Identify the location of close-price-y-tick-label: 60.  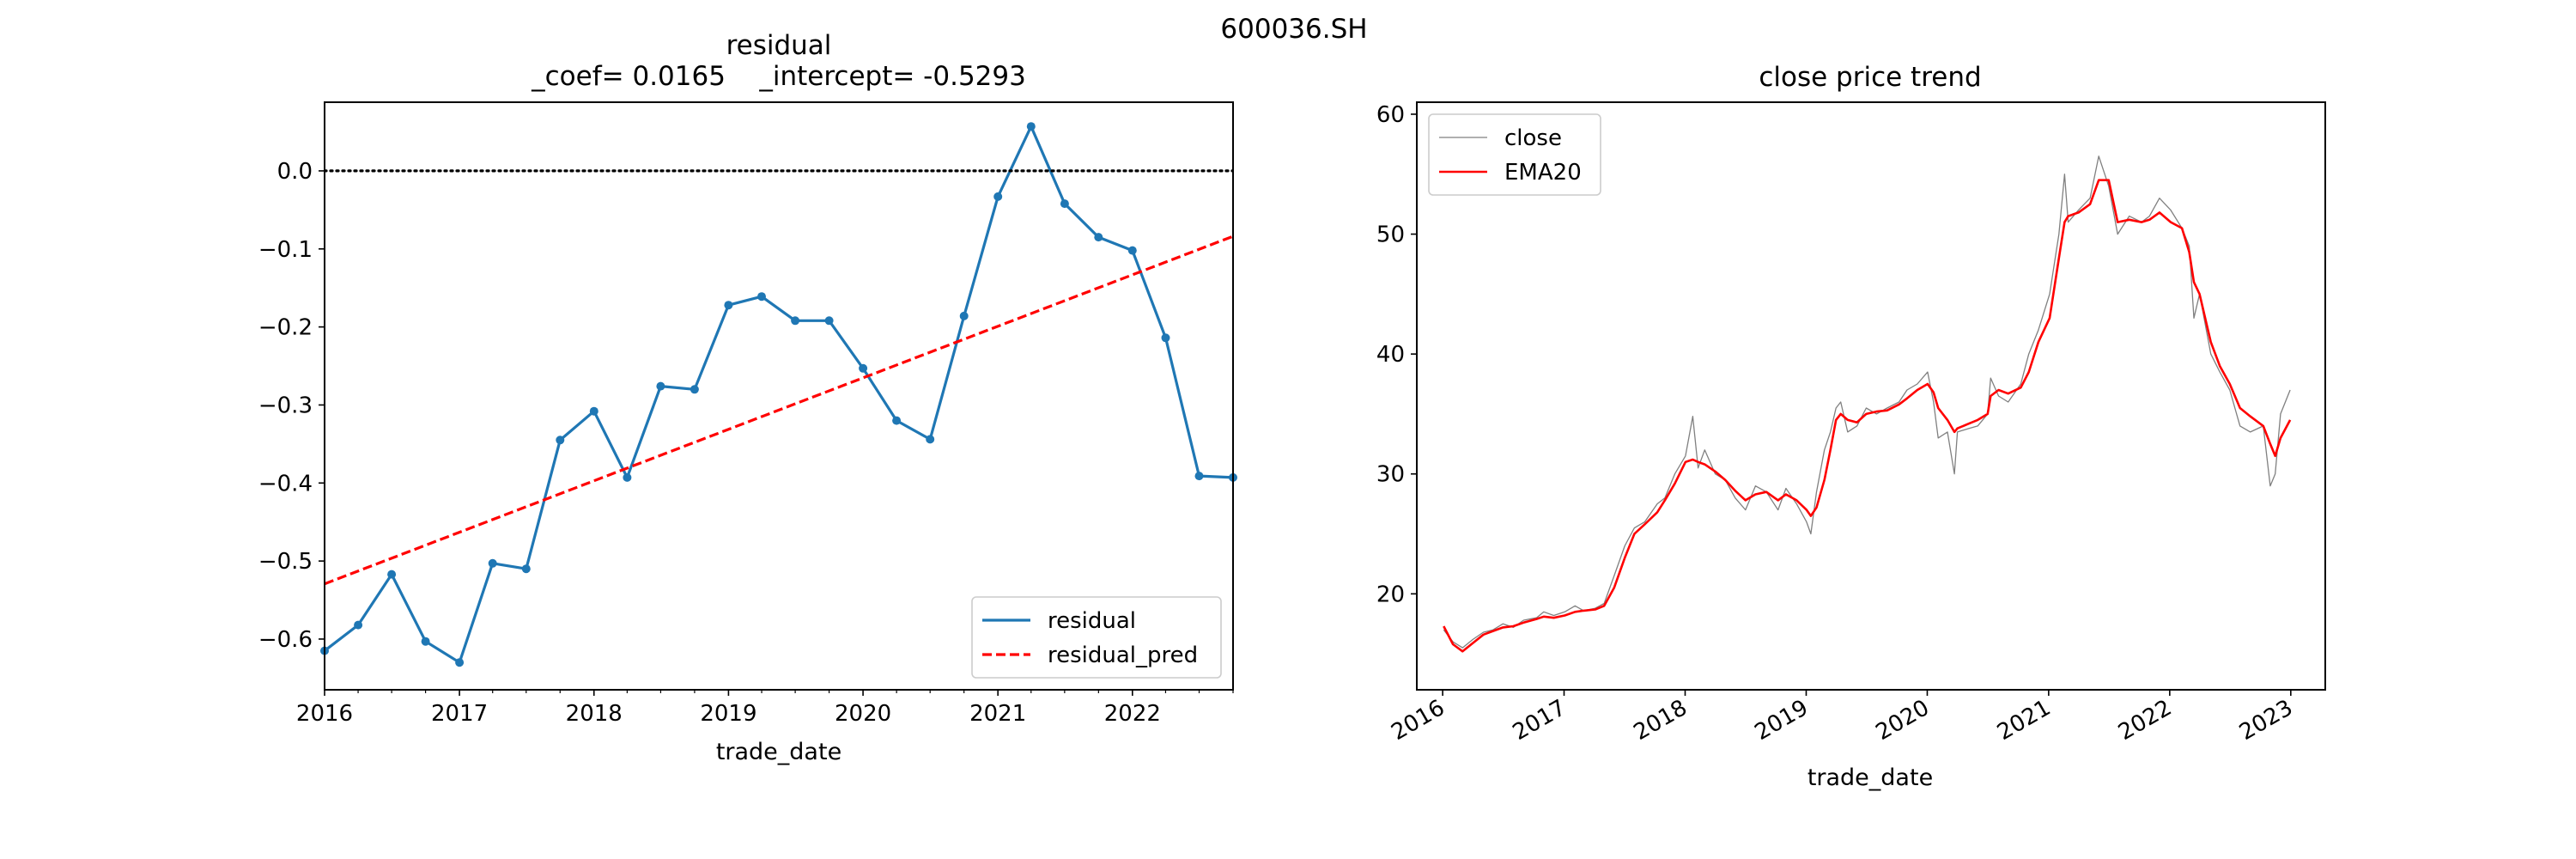
(1390, 115).